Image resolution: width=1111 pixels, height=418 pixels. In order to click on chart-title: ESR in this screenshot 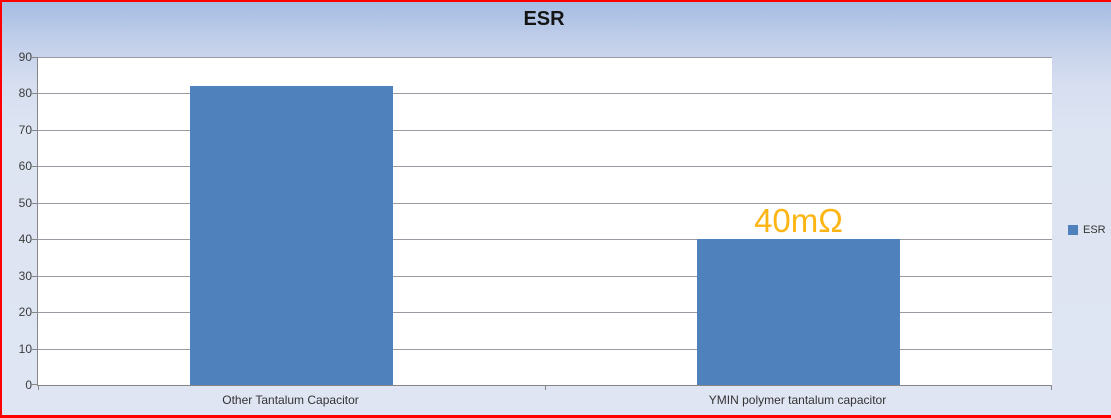, I will do `click(544, 19)`.